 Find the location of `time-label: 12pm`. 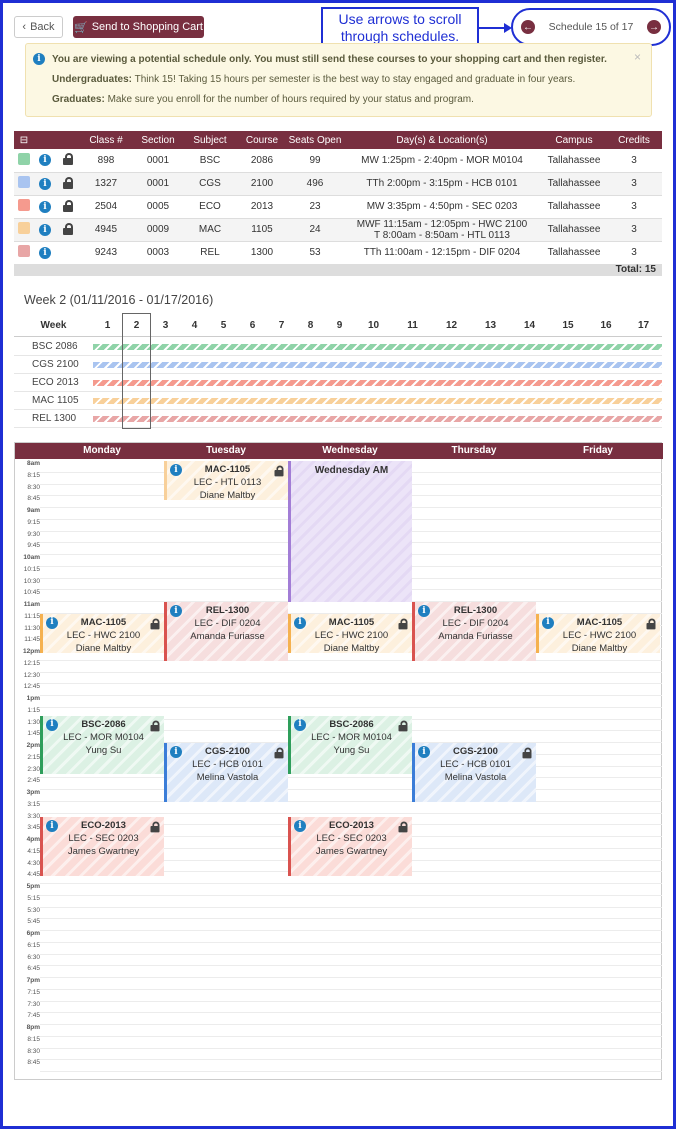

time-label: 12pm is located at coordinates (31, 651).